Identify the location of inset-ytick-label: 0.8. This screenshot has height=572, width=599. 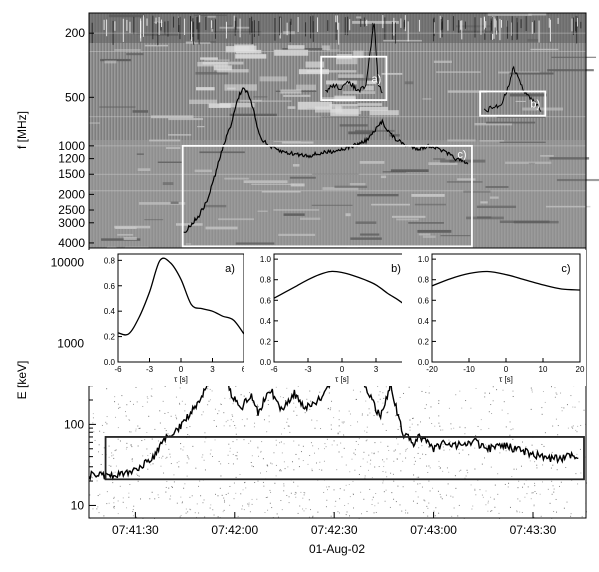
(110, 260).